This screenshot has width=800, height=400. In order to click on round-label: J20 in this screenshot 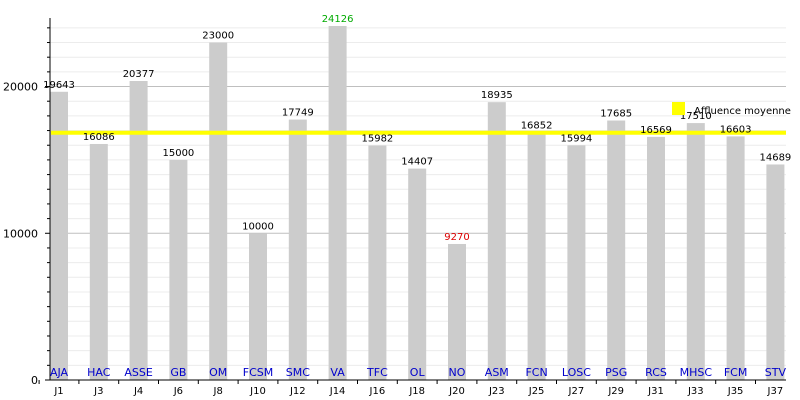, I will do `click(456, 391)`.